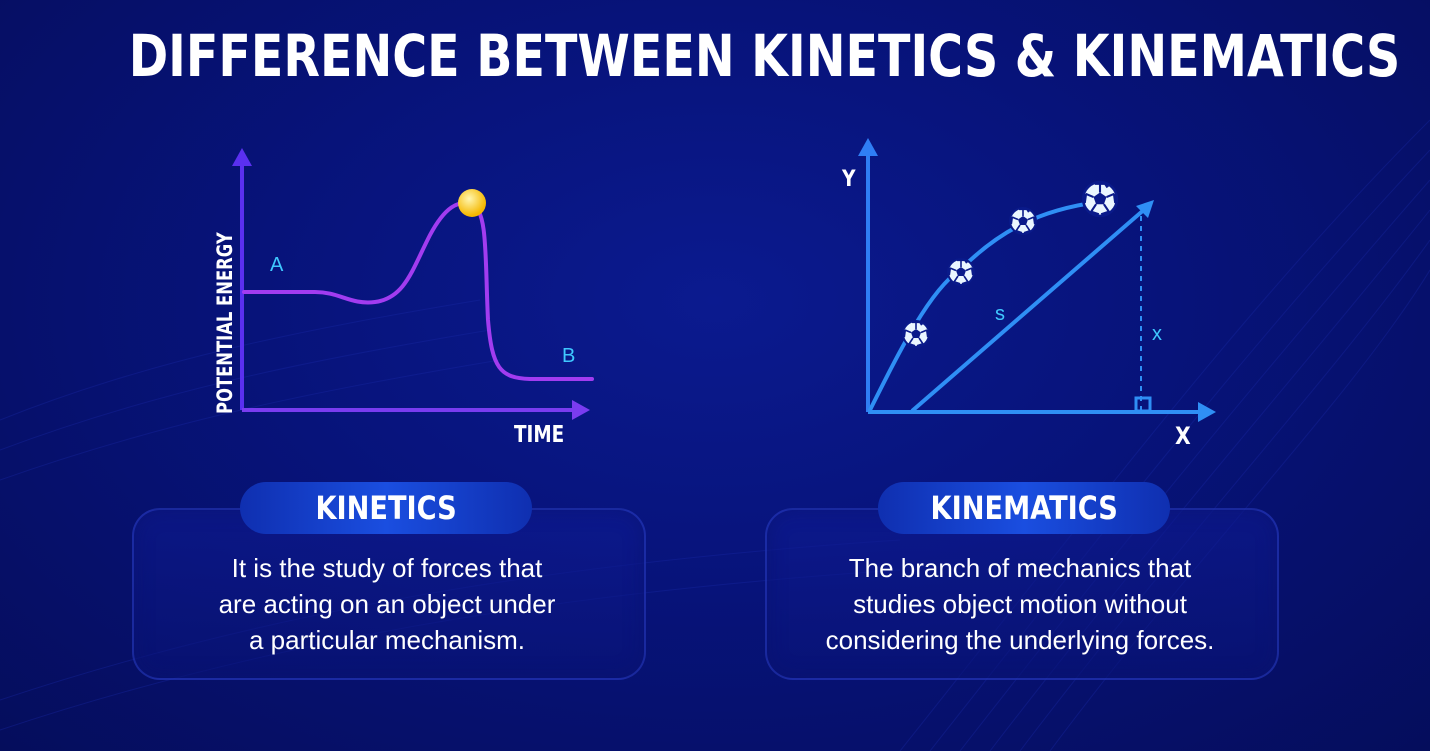 Image resolution: width=1430 pixels, height=751 pixels. I want to click on kinetics-y-axis-label: POTENTIAL ENERGY, so click(225, 323).